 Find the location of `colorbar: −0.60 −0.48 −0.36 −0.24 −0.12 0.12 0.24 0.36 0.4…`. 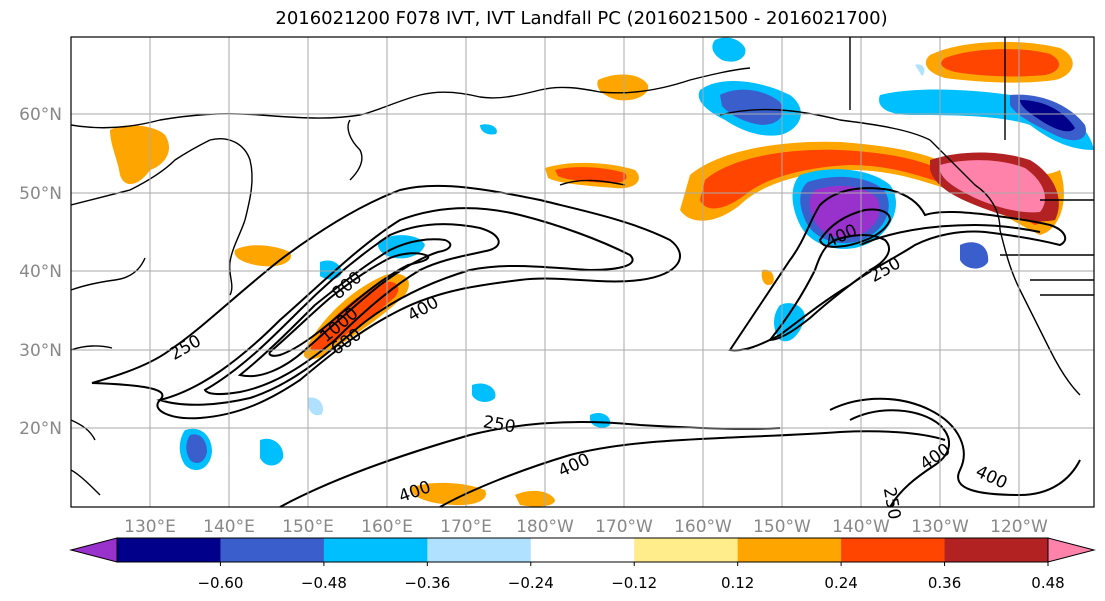

colorbar: −0.60 −0.48 −0.36 −0.24 −0.12 0.12 0.24 0.36 0.4… is located at coordinates (582, 564).